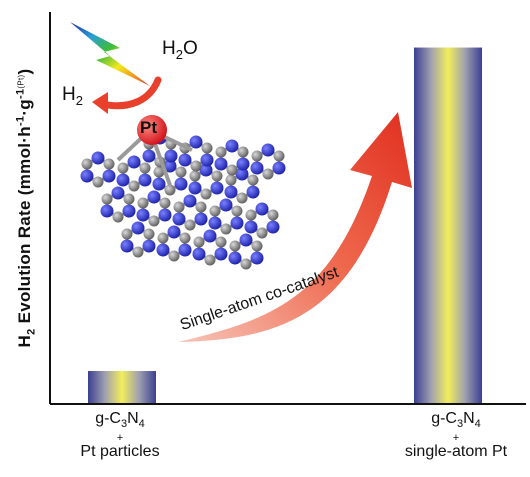  I want to click on ylabel-sup2: -1, so click(20, 93).